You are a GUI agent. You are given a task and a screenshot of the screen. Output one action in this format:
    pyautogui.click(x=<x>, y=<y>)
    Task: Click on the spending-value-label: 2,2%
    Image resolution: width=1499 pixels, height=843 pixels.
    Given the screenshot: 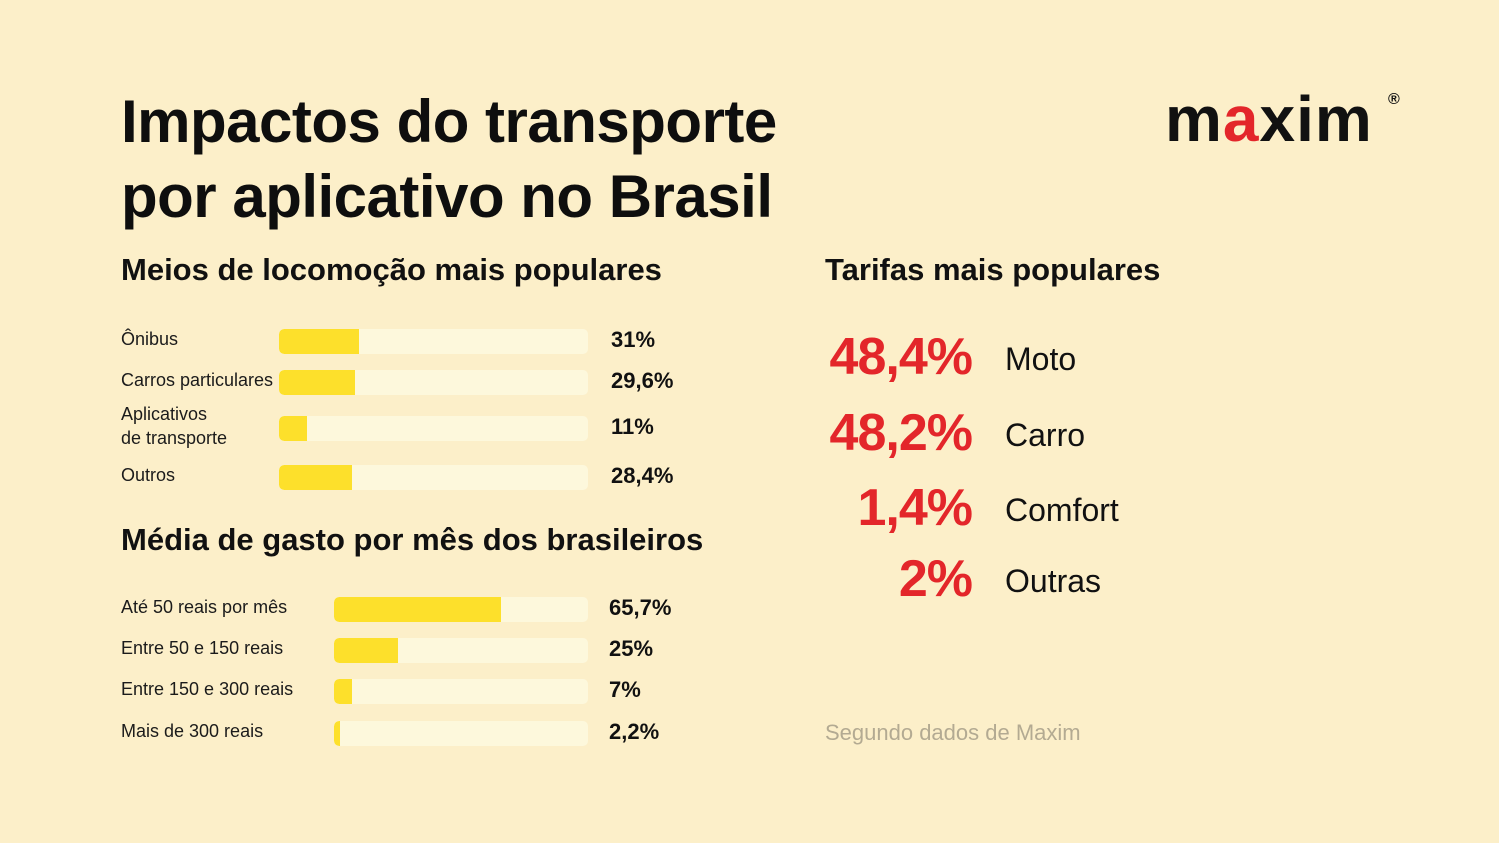 What is the action you would take?
    pyautogui.click(x=634, y=731)
    